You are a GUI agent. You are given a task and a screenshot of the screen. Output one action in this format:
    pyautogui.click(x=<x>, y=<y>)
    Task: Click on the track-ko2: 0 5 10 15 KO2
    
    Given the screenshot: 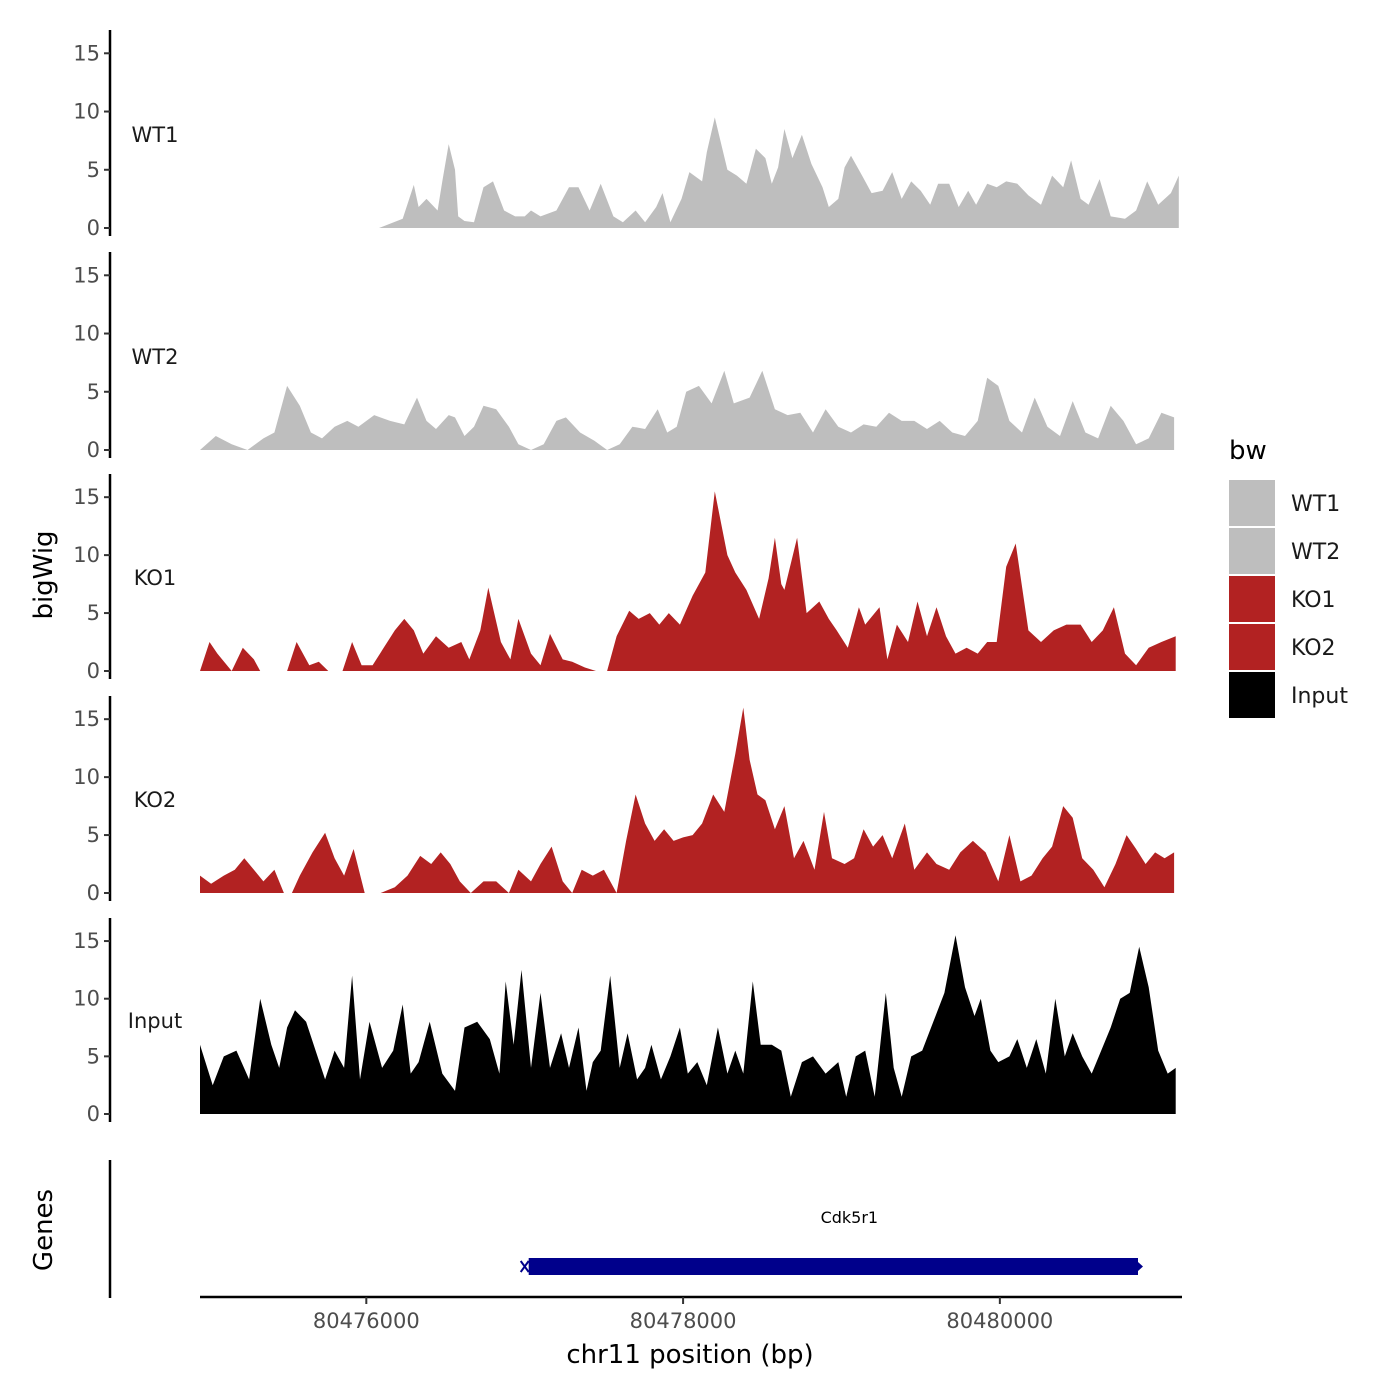 What is the action you would take?
    pyautogui.click(x=624, y=800)
    